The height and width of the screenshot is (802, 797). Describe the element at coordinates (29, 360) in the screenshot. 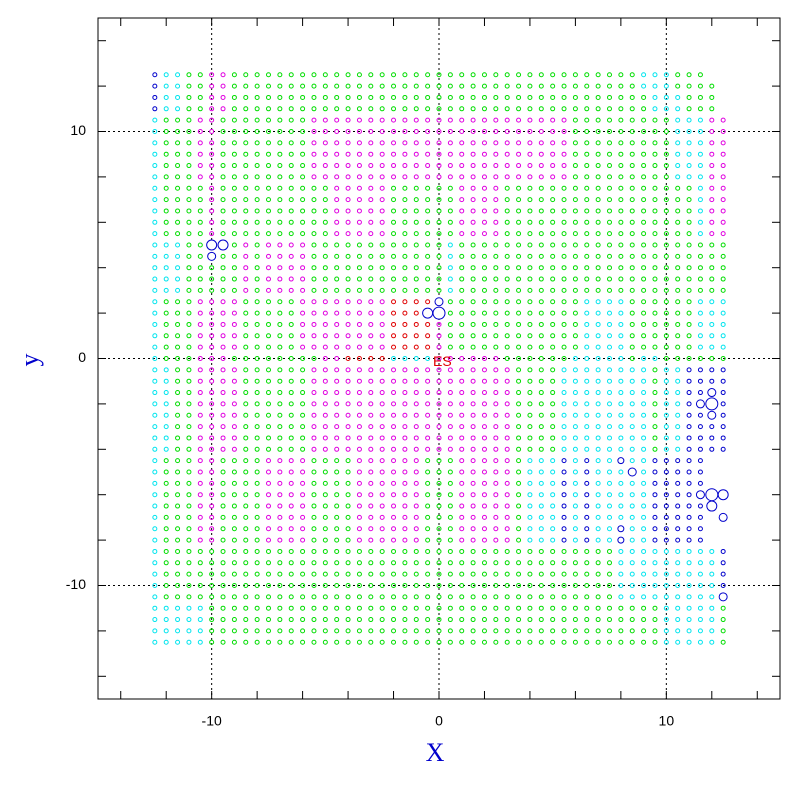

I see `y-axis-label: y` at that location.